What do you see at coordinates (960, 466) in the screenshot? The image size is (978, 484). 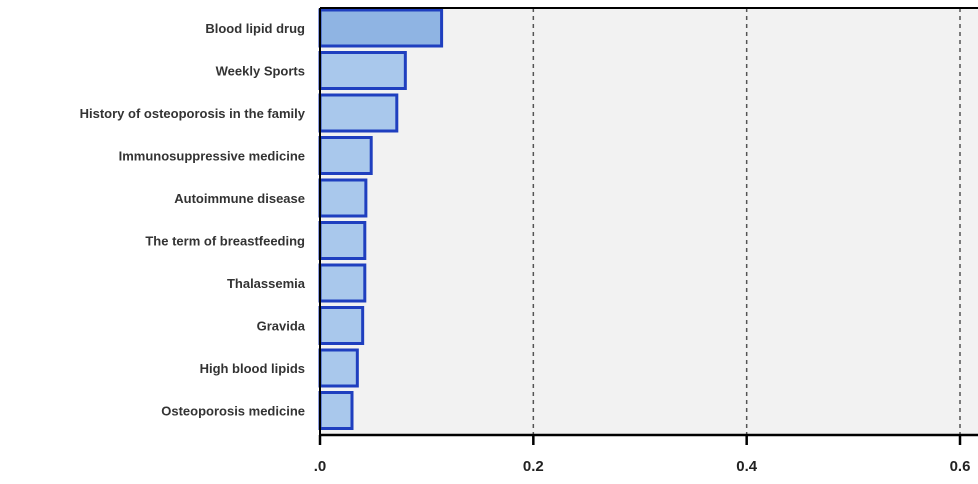 I see `x-tick-label-3: 0.6` at bounding box center [960, 466].